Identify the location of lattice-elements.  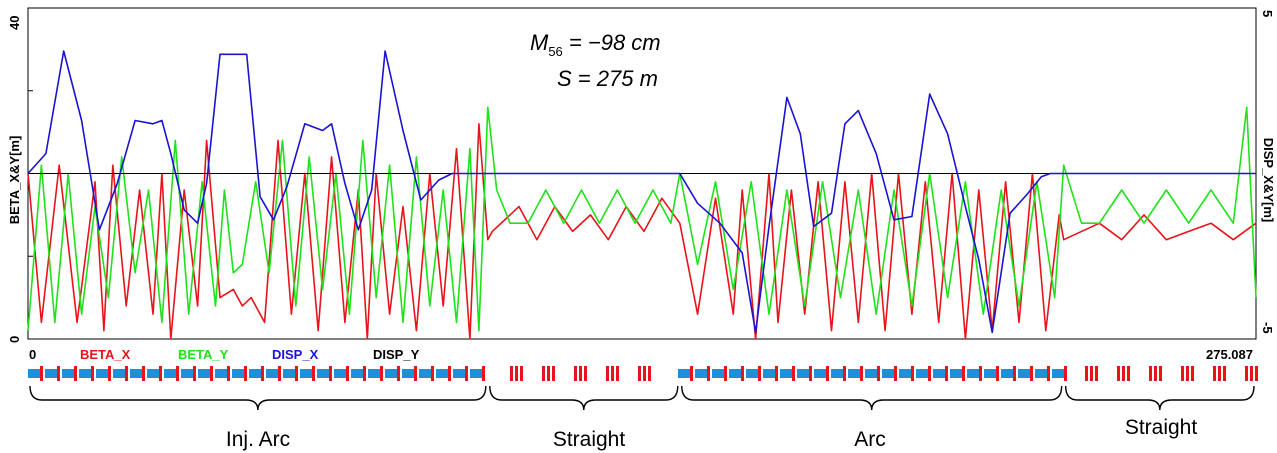
(643, 373).